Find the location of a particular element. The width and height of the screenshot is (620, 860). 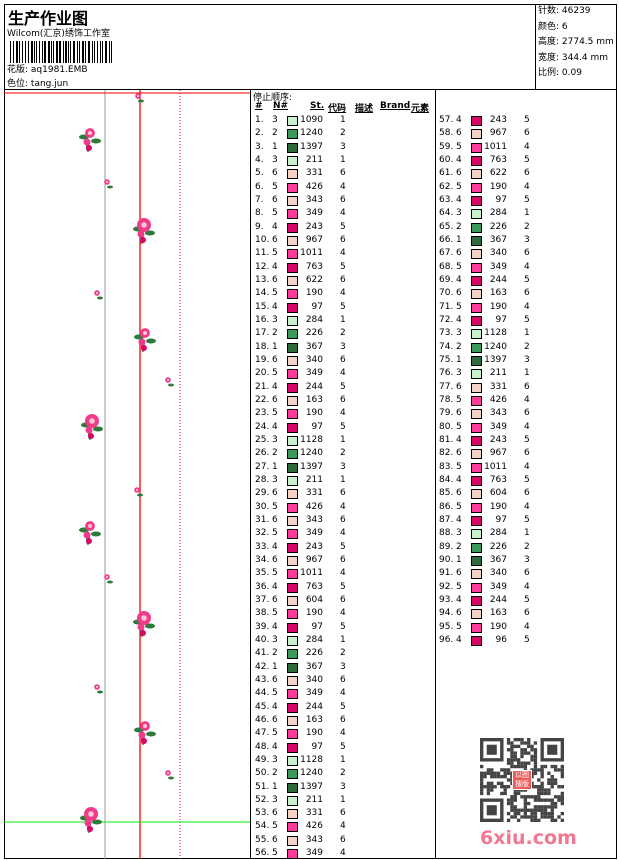

stop-number: 7. is located at coordinates (259, 199).